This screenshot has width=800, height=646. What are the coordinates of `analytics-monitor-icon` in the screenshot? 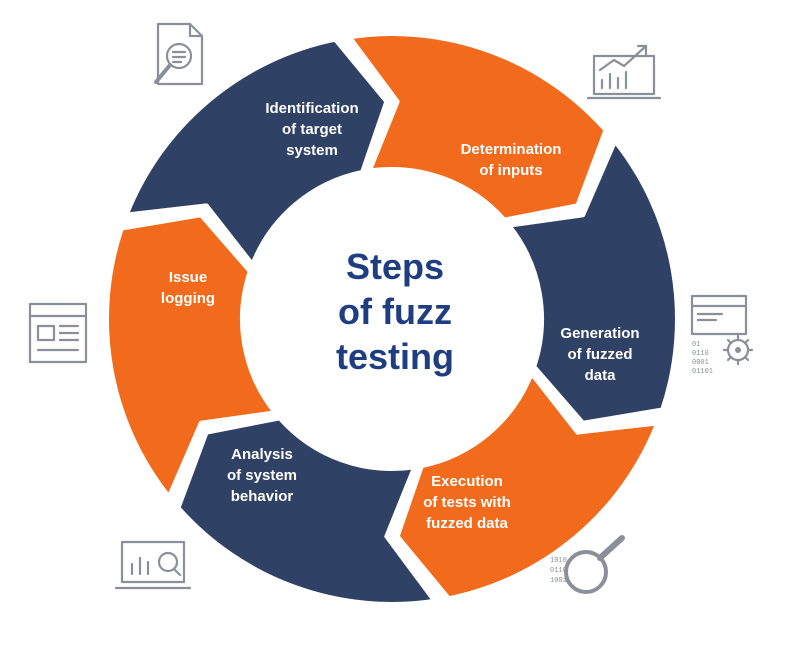 It's located at (153, 565).